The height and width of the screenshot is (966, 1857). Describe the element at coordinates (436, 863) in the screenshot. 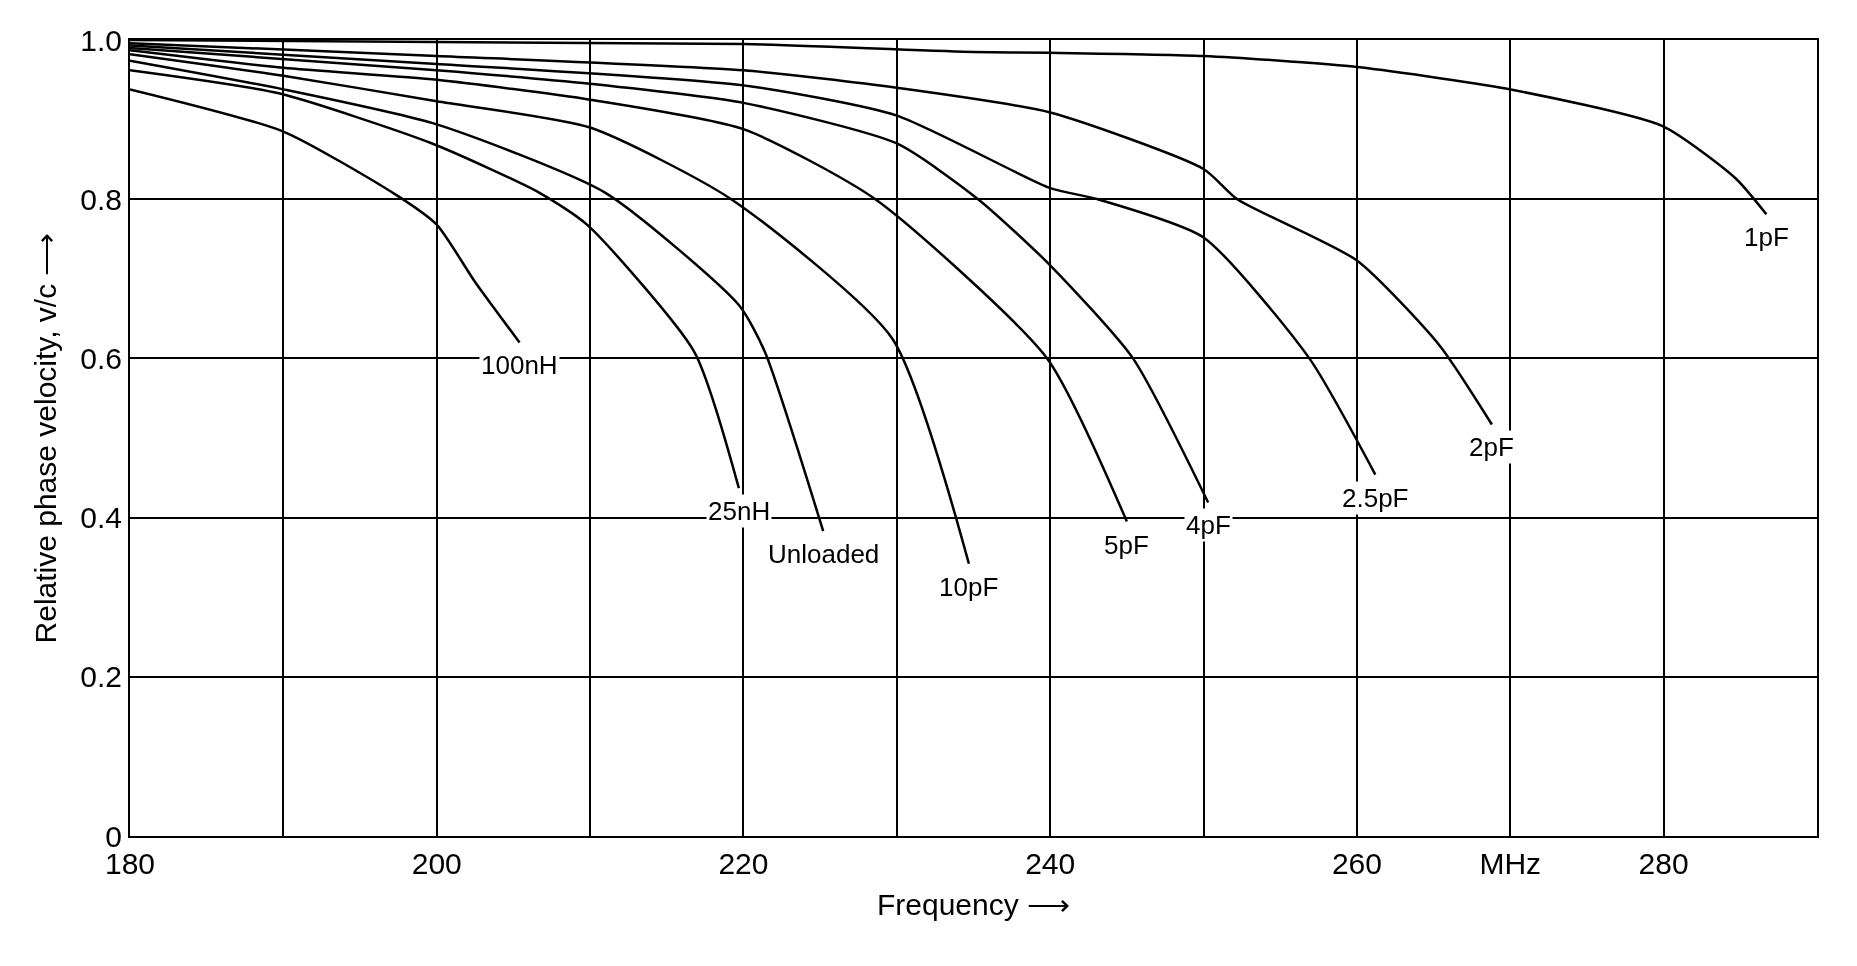

I see `x-tick-label: 200` at that location.